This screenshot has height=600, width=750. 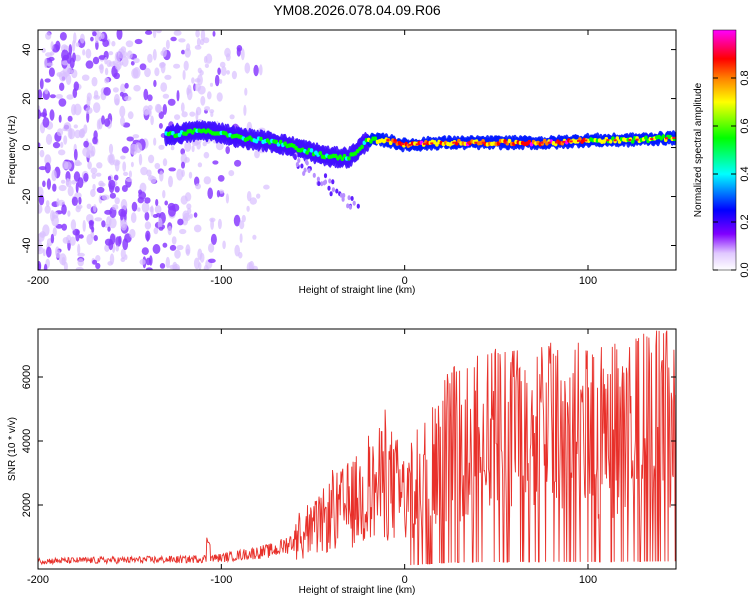 What do you see at coordinates (588, 580) in the screenshot?
I see `x-tick-label: 100` at bounding box center [588, 580].